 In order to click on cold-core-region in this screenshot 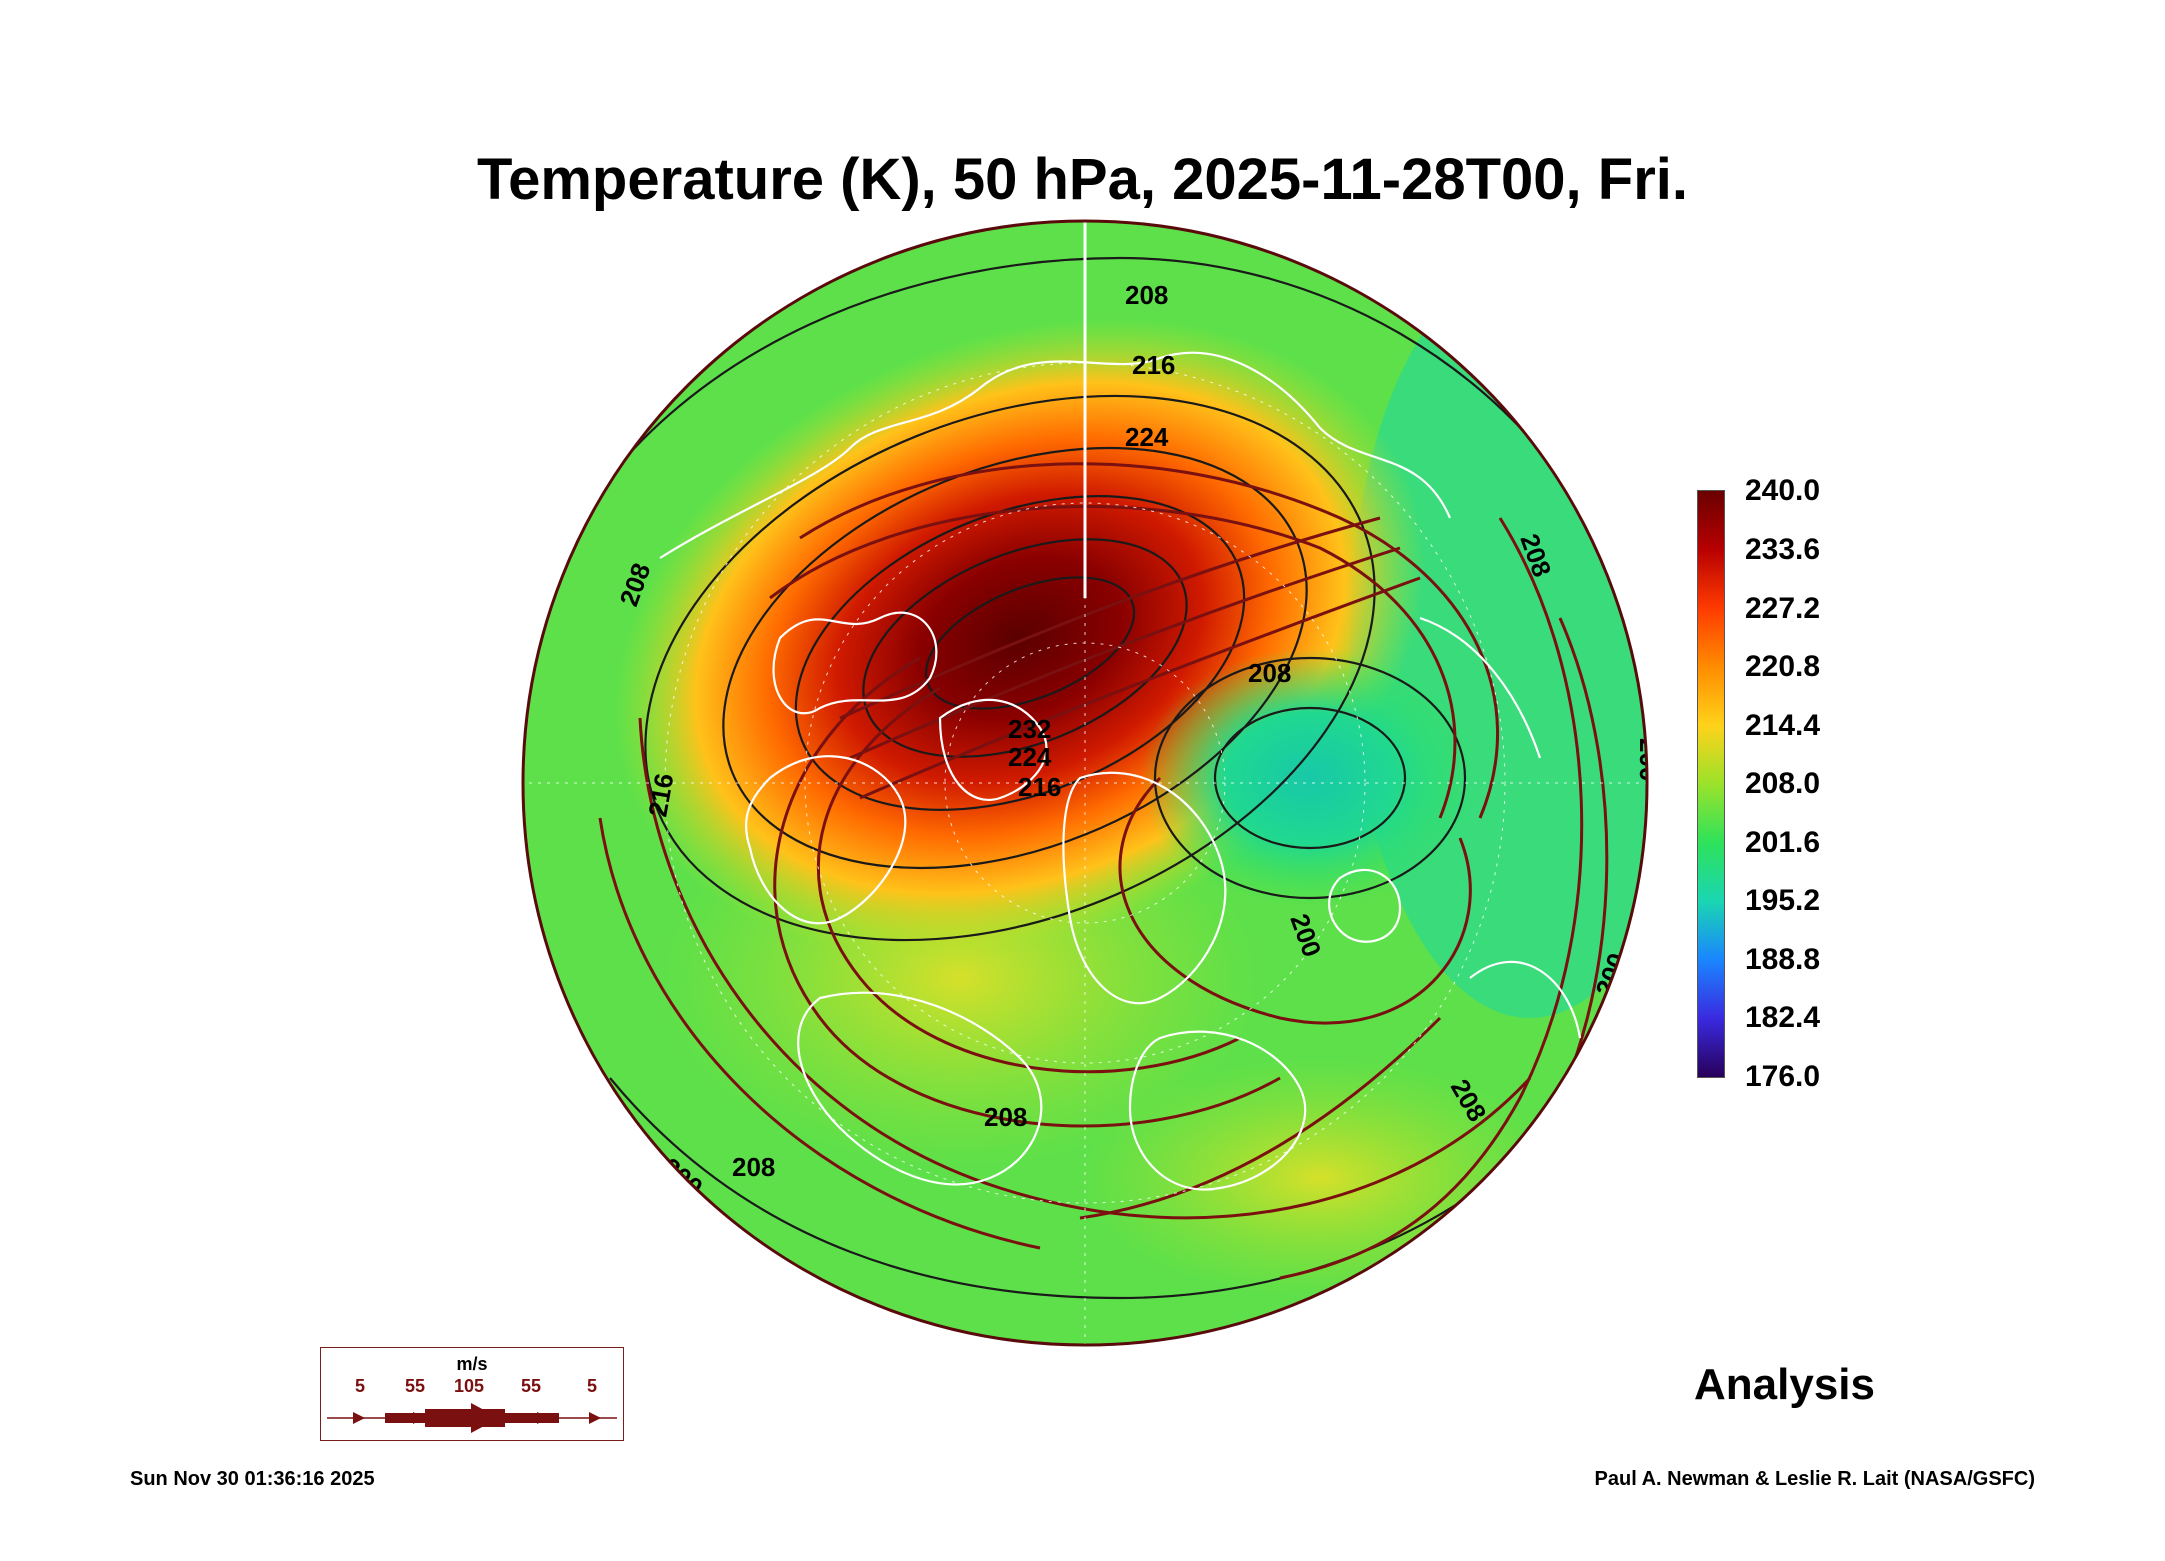, I will do `click(1310, 778)`.